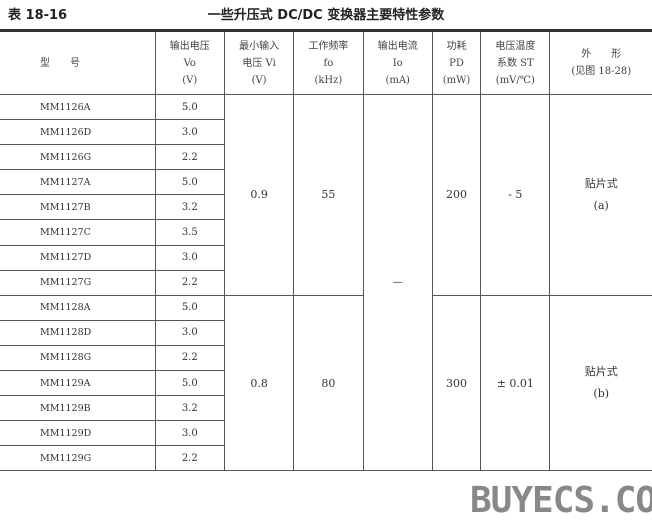  Describe the element at coordinates (561, 500) in the screenshot. I see `watermark: BUYECS.COM` at that location.